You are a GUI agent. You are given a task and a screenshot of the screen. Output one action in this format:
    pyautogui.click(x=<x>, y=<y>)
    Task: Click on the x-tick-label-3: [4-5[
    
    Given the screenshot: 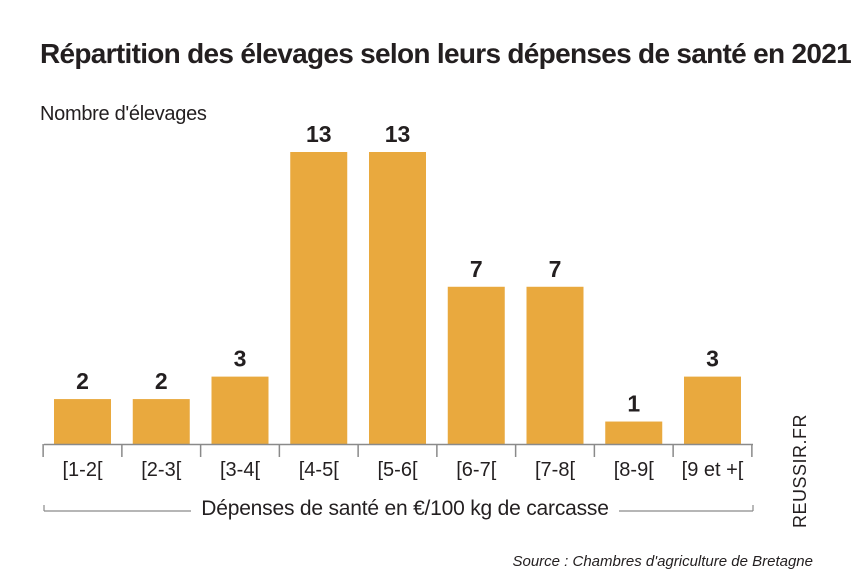 What is the action you would take?
    pyautogui.click(x=319, y=470)
    